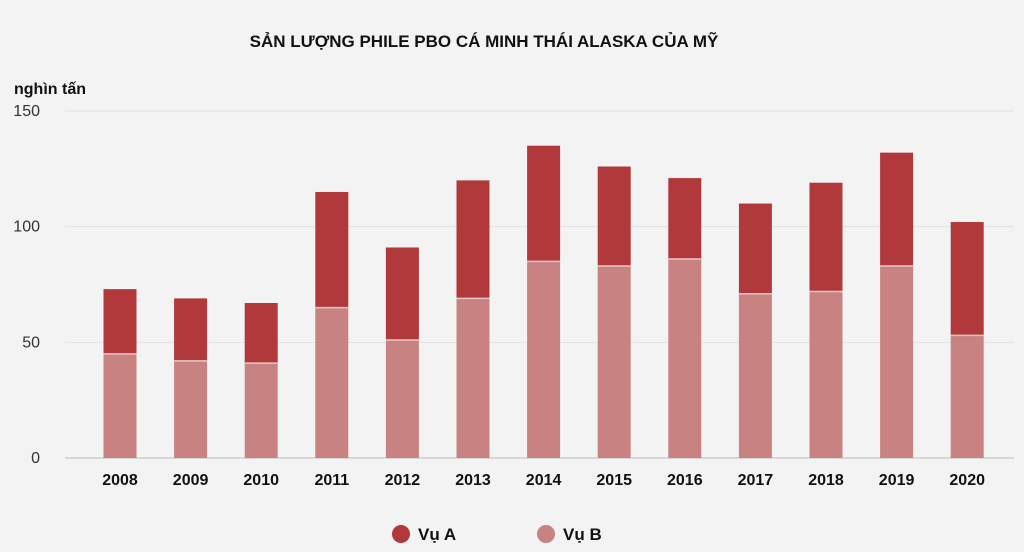  Describe the element at coordinates (755, 375) in the screenshot. I see `bar-vu-b-2017` at that location.